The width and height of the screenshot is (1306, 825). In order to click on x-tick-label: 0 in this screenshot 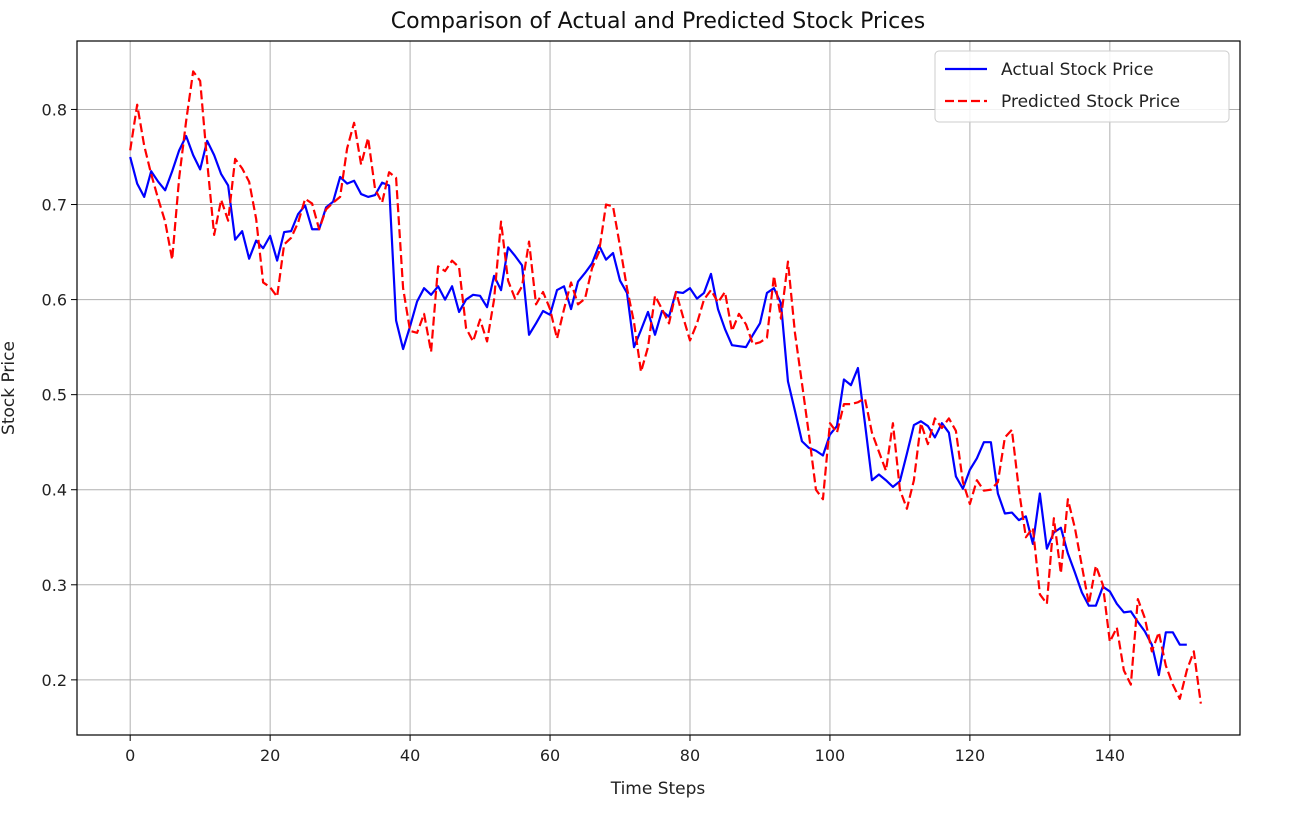, I will do `click(130, 755)`.